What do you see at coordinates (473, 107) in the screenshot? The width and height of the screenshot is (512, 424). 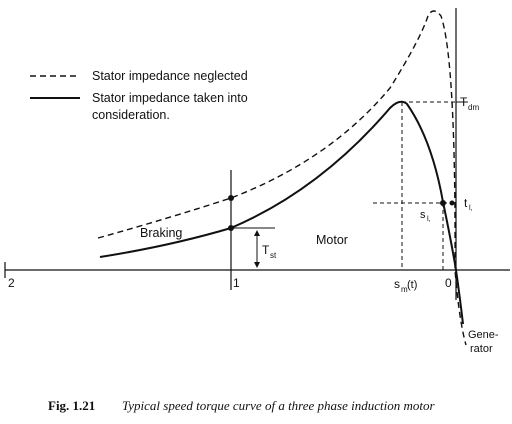 I see `tdm-subscript: dm` at bounding box center [473, 107].